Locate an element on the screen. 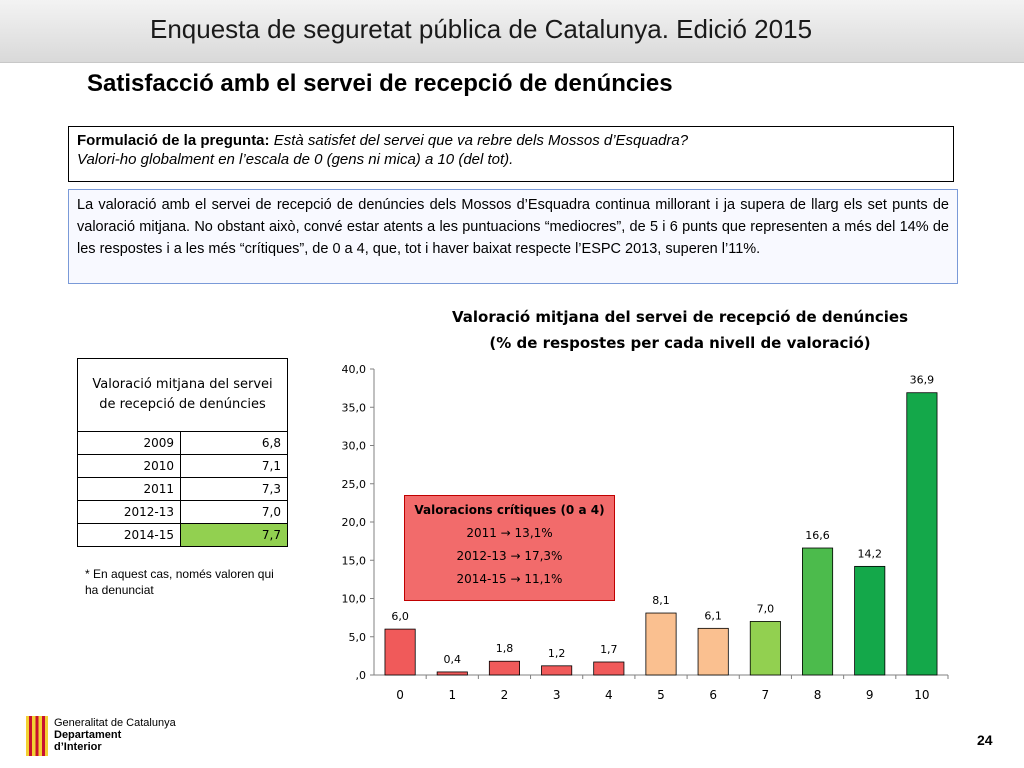 The height and width of the screenshot is (768, 1024). critical-ratings-line: 2012-13 → 17,3% is located at coordinates (509, 556).